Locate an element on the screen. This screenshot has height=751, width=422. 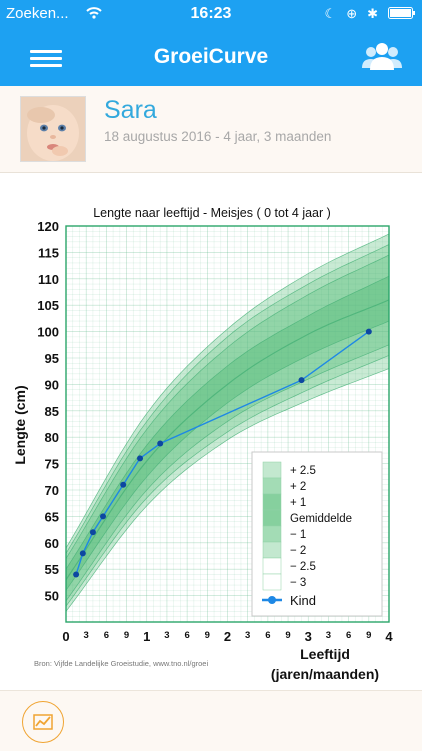
profile-name: Sara is located at coordinates (130, 110).